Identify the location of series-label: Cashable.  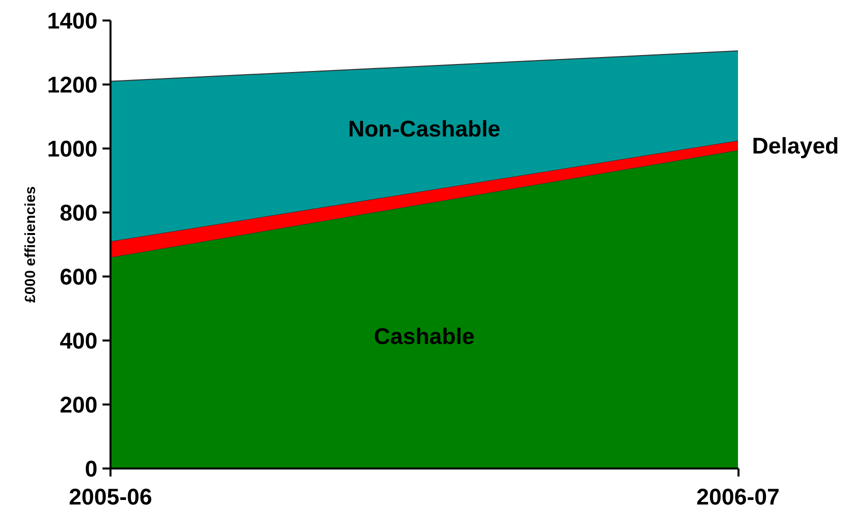
(424, 336).